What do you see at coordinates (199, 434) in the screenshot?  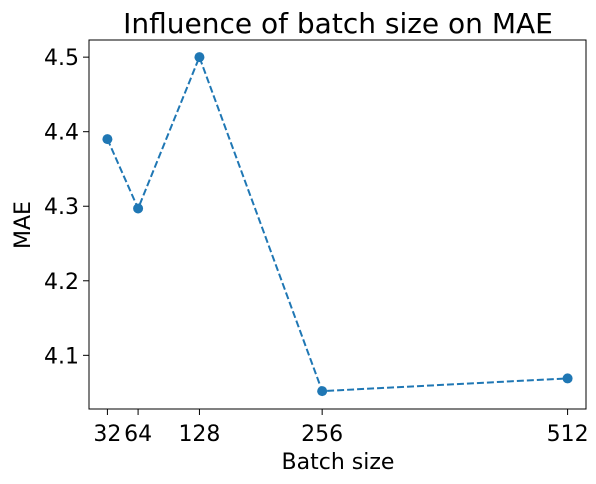 I see `x-tick-label: 128` at bounding box center [199, 434].